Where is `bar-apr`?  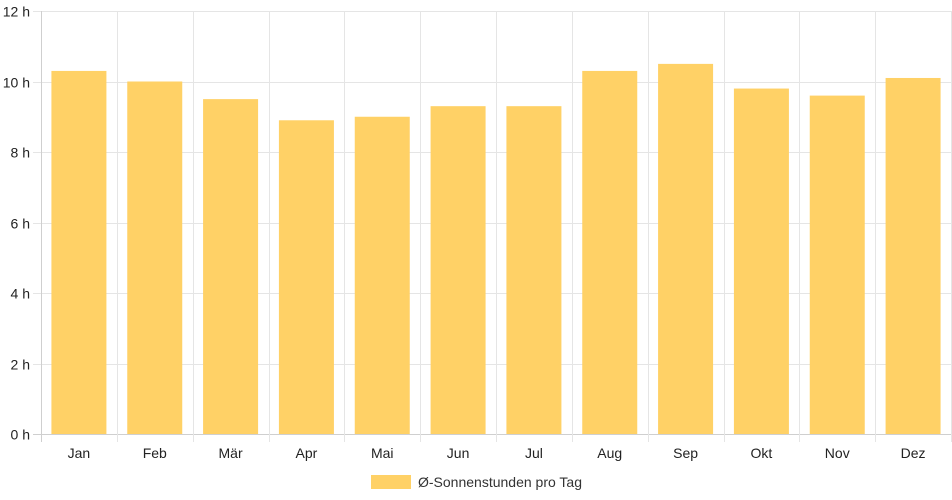 bar-apr is located at coordinates (306, 277).